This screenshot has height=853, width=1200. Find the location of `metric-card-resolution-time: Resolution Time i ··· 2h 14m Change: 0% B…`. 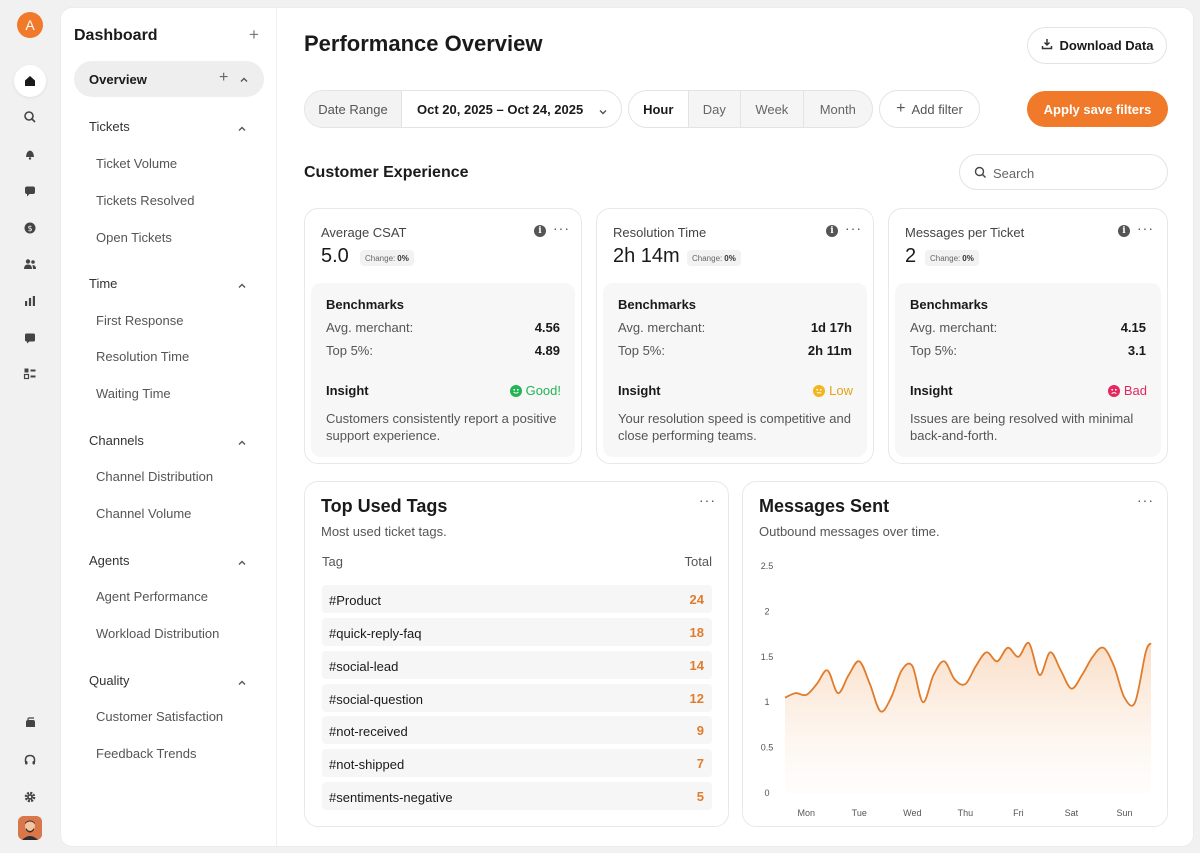

metric-card-resolution-time: Resolution Time i ··· 2h 14m Change: 0% B… is located at coordinates (735, 336).